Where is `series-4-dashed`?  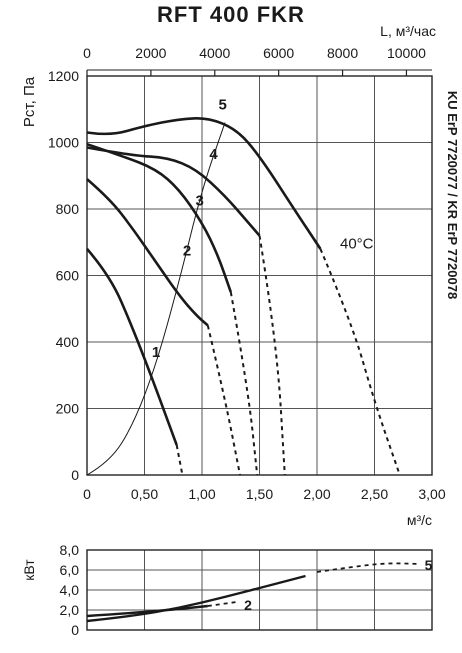 series-4-dashed is located at coordinates (272, 355).